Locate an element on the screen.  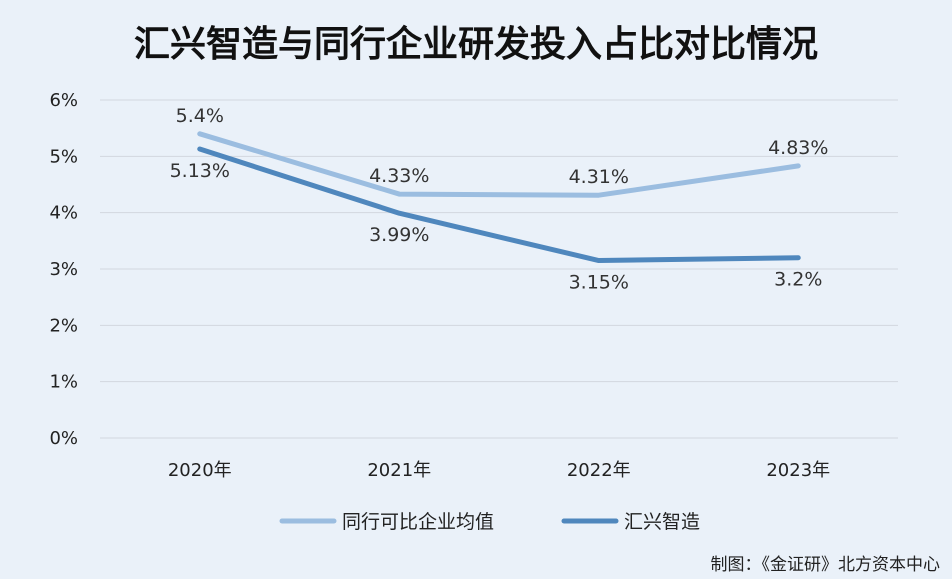
data-label: 3.15% is located at coordinates (599, 283).